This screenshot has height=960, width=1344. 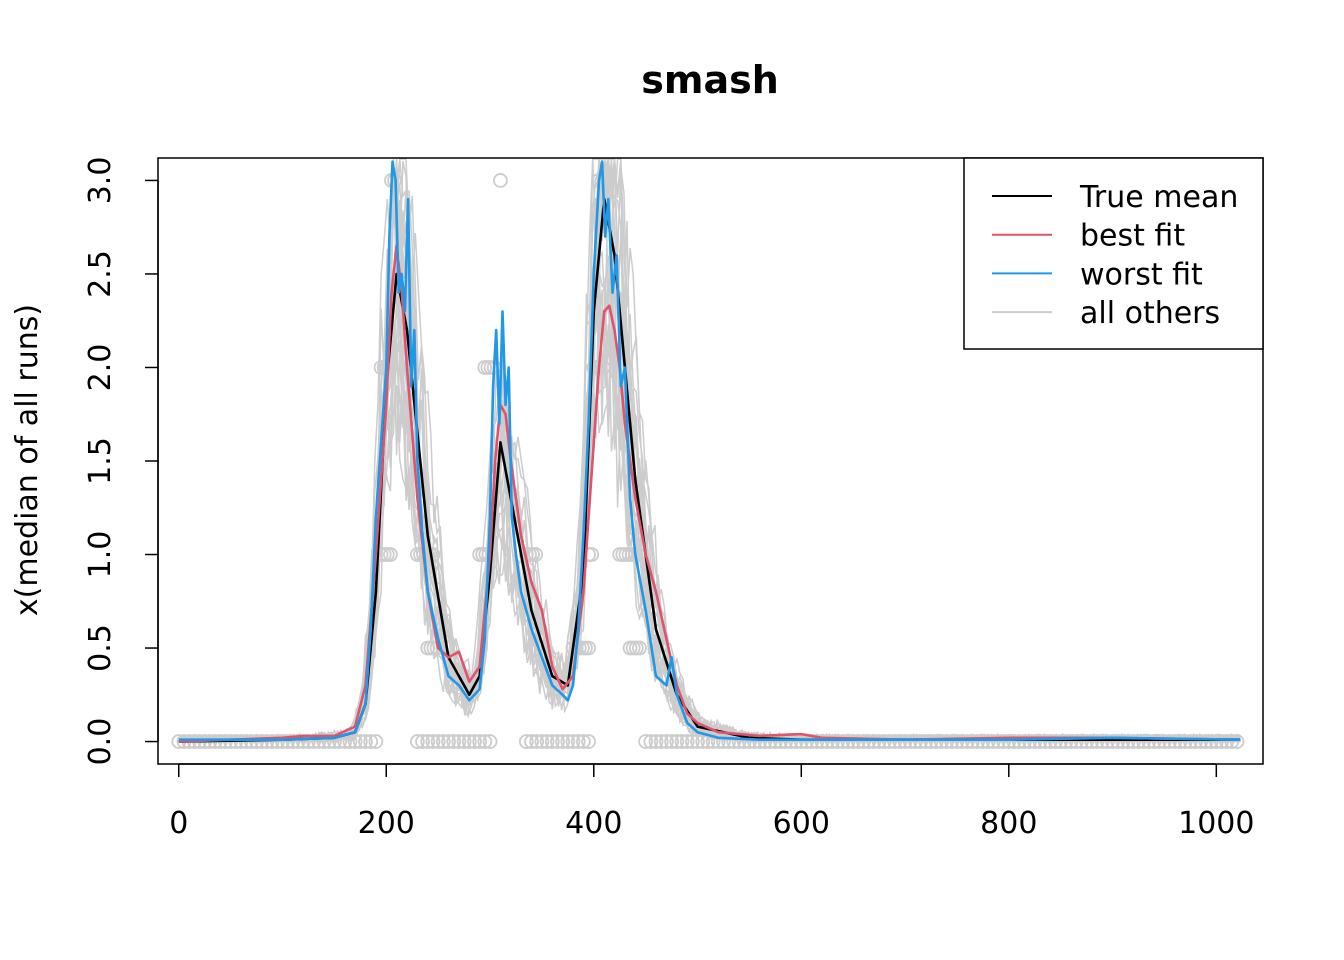 What do you see at coordinates (100, 181) in the screenshot?
I see `y-tick-label: 3.0` at bounding box center [100, 181].